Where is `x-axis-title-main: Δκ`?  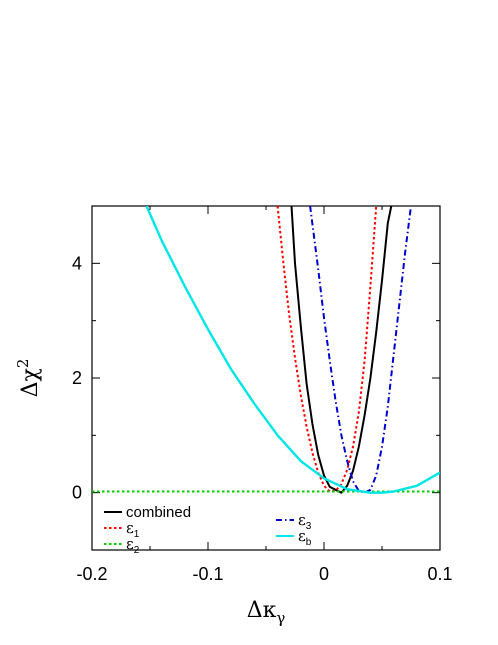
x-axis-title-main: Δκ is located at coordinates (262, 610).